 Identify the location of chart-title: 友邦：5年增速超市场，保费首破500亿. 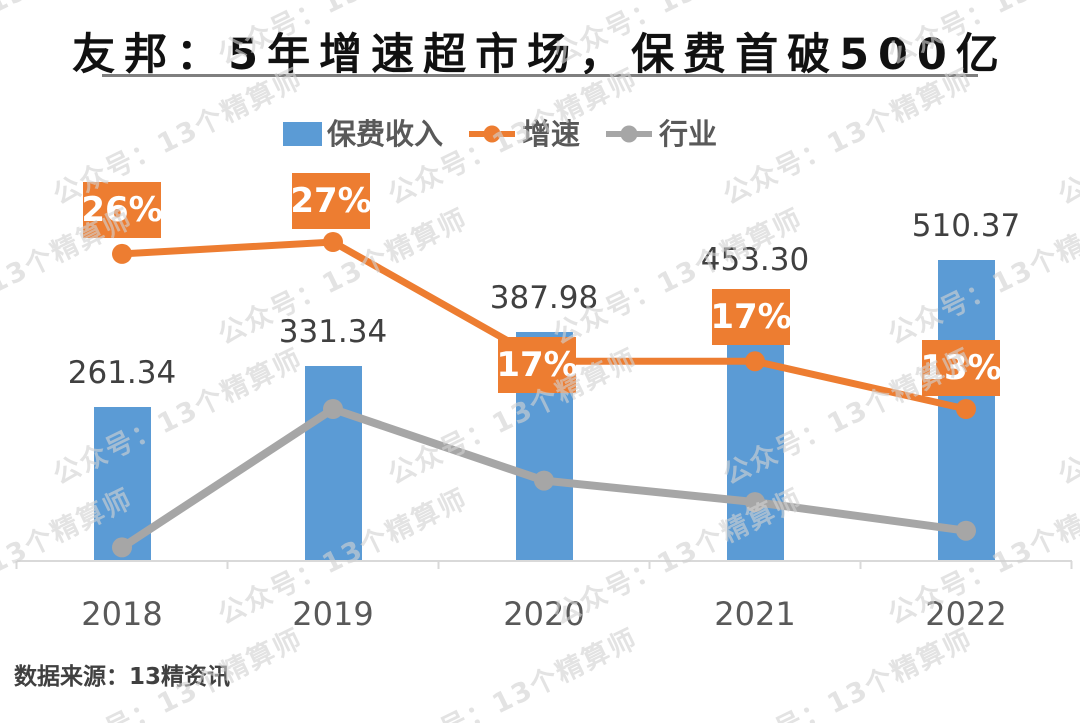
(540, 55).